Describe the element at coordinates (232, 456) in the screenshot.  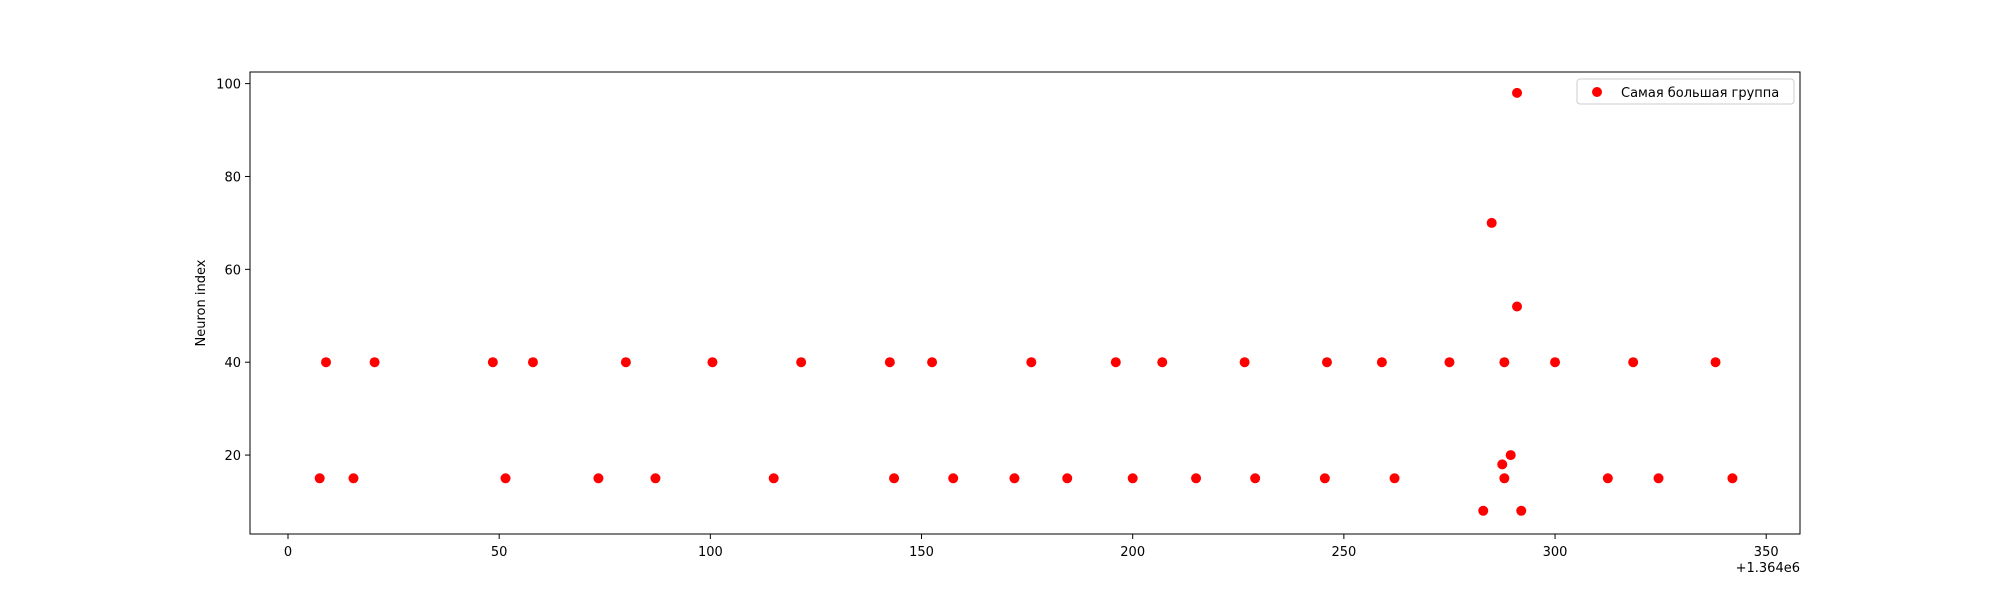
I see `y-tick-label: 20` at that location.